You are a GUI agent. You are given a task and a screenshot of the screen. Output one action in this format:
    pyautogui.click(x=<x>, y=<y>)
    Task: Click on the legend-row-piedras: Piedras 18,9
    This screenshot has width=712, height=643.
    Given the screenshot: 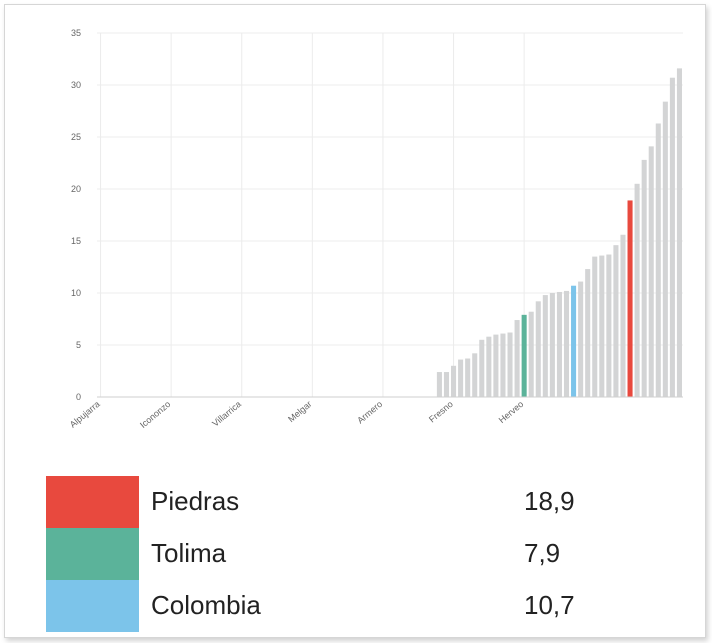 What is the action you would take?
    pyautogui.click(x=366, y=502)
    